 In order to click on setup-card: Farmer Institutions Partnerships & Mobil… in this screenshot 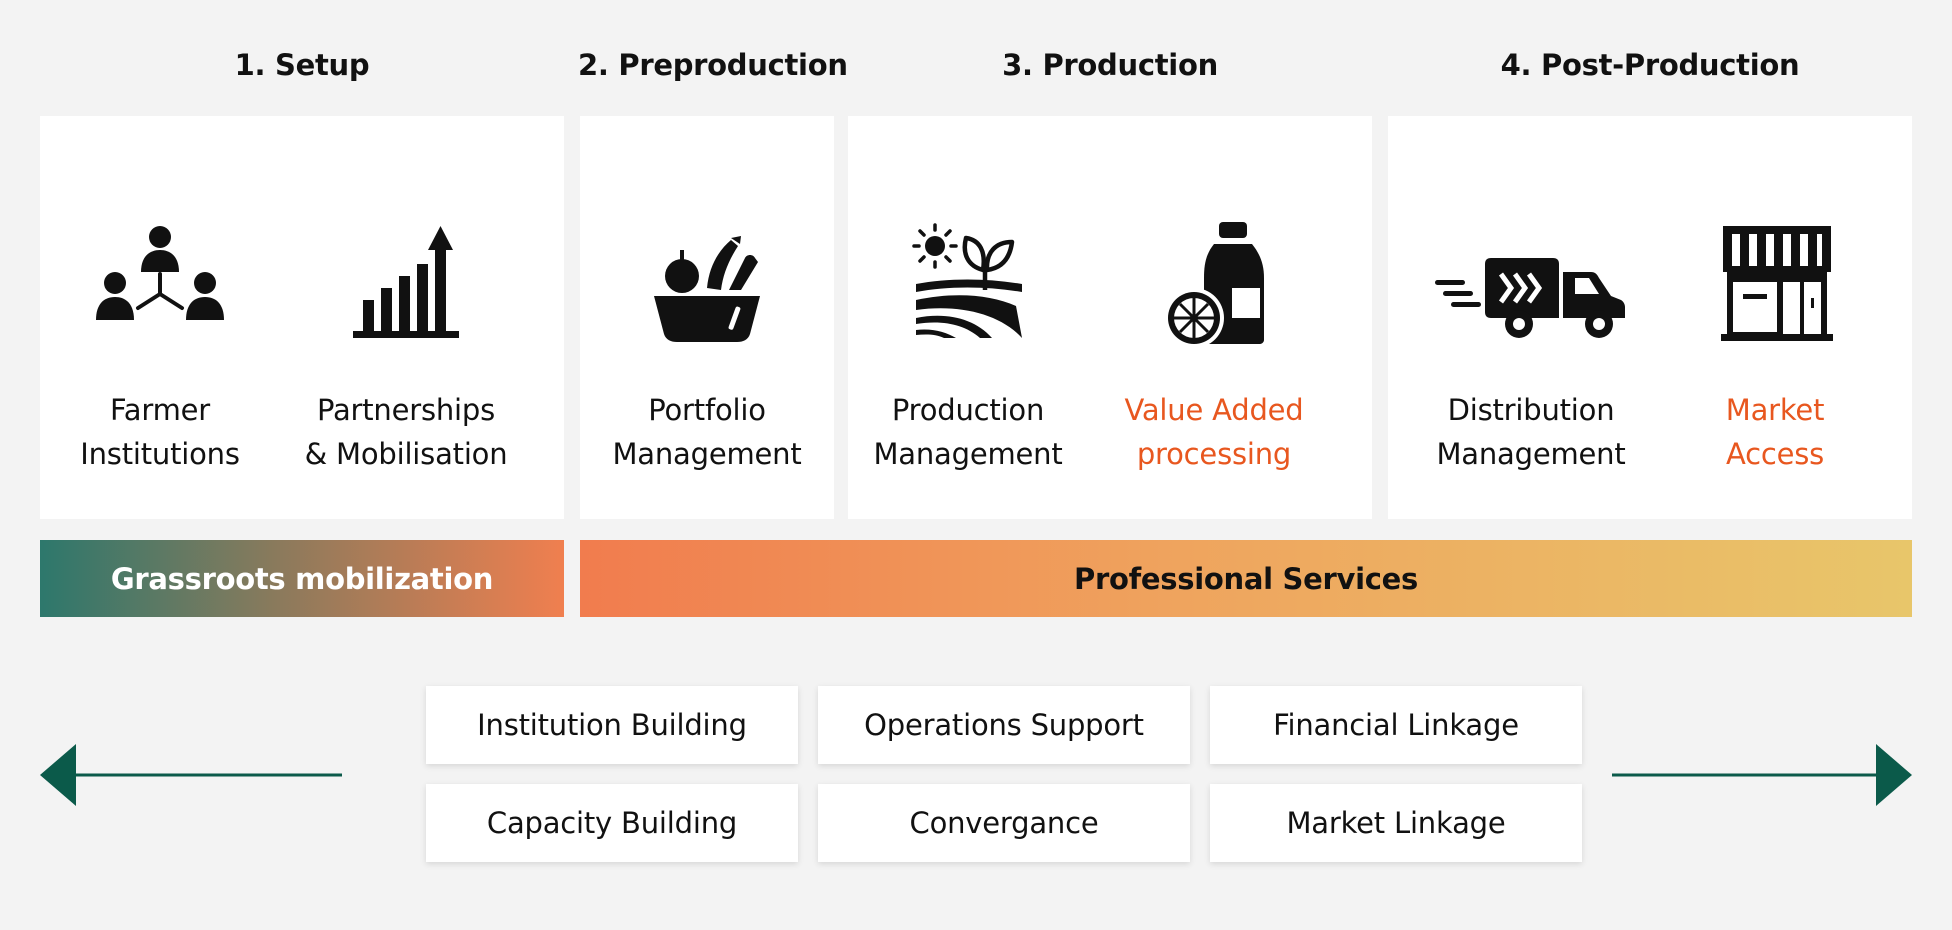, I will do `click(302, 317)`.